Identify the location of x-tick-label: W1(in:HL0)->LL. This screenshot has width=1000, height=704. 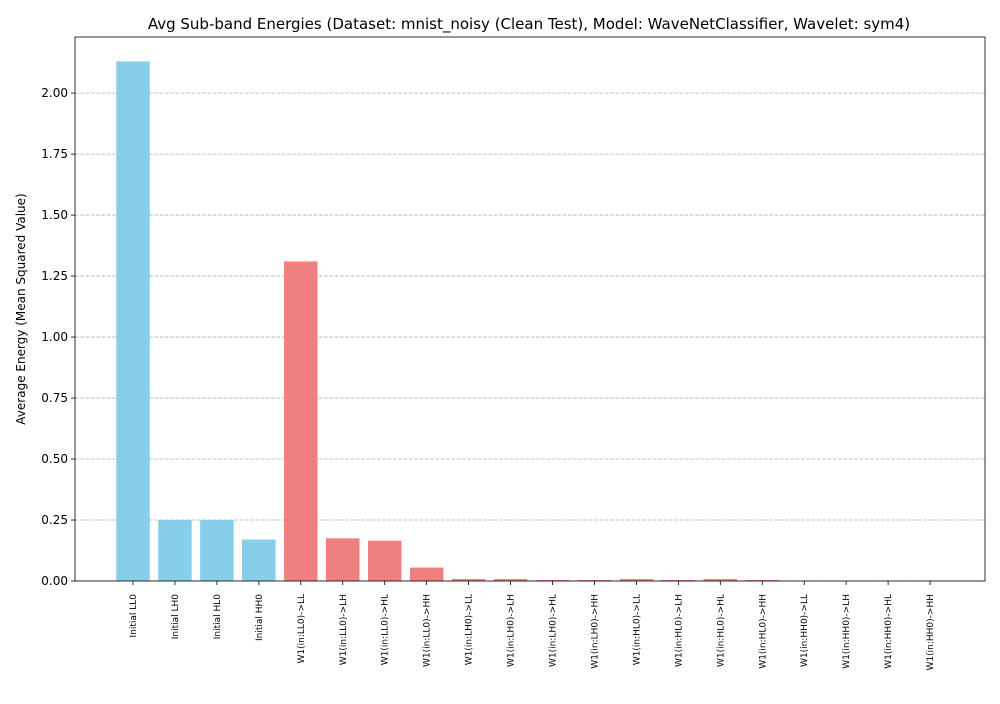
(637, 629).